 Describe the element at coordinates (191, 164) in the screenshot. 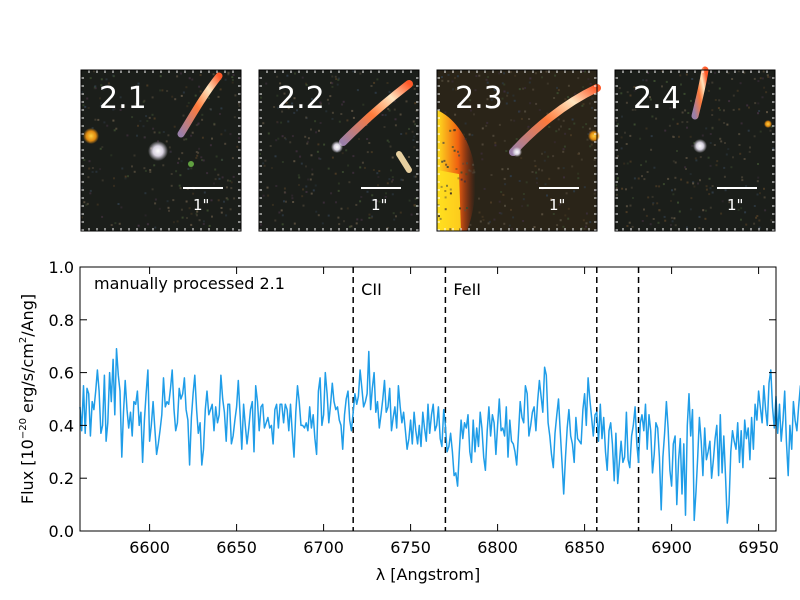

I see `green-source` at that location.